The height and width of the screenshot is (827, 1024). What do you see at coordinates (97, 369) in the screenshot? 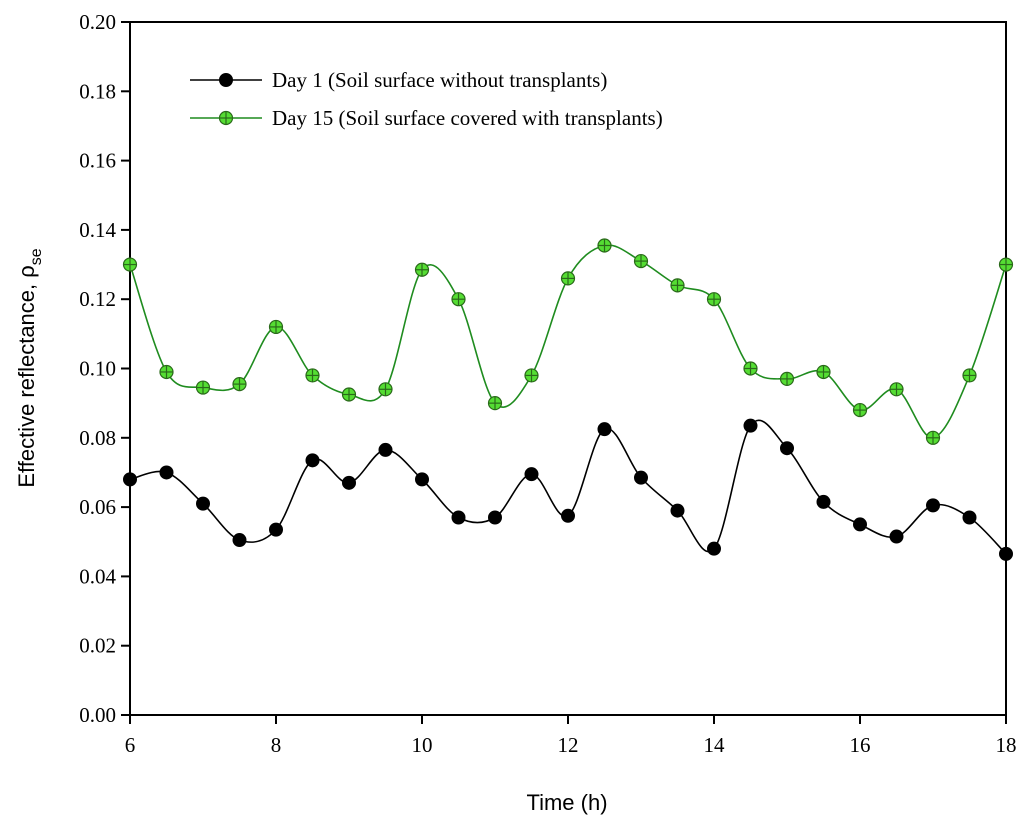
I see `y-tick-label: 0.10` at bounding box center [97, 369].